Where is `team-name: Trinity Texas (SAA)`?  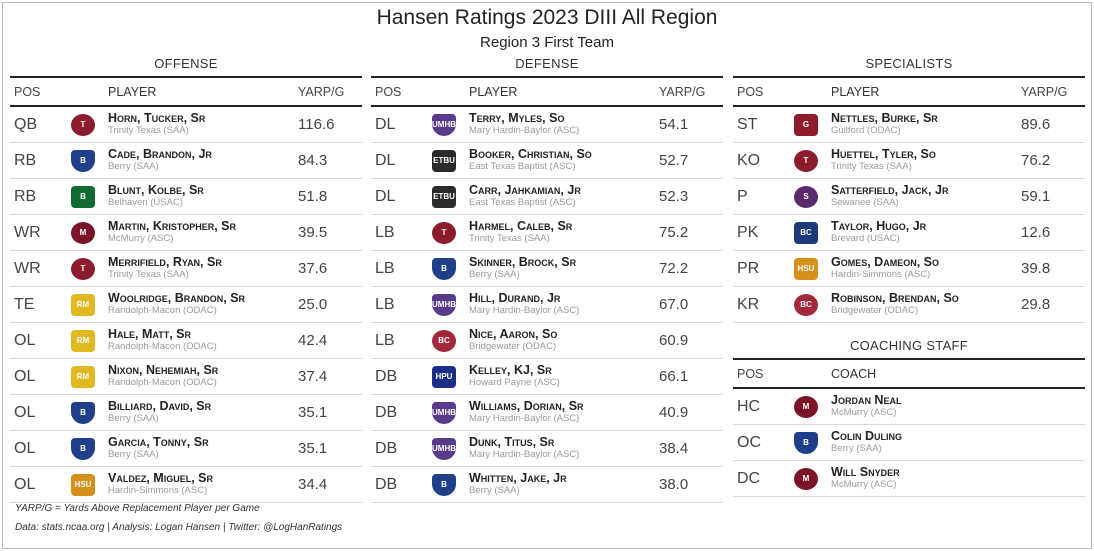 team-name: Trinity Texas (SAA) is located at coordinates (148, 274).